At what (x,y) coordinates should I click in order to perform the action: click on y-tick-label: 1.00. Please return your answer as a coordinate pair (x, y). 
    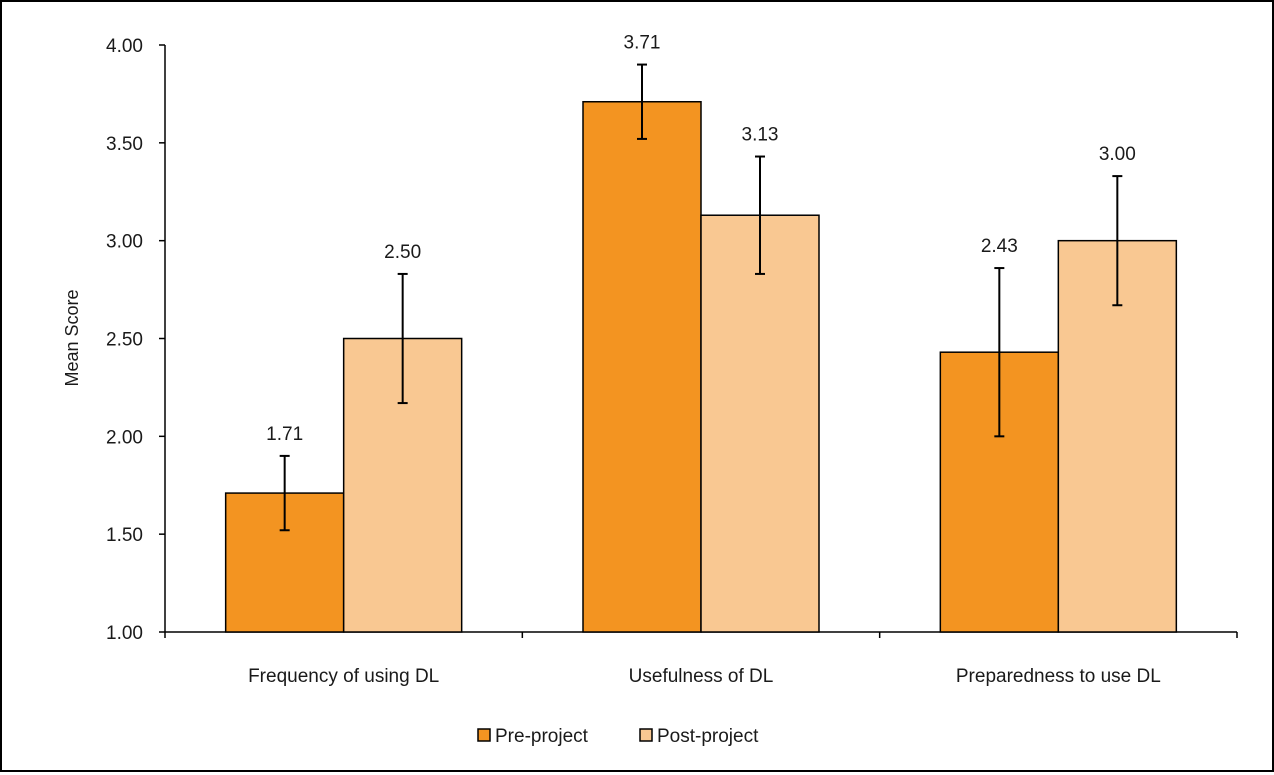
    Looking at the image, I should click on (124, 633).